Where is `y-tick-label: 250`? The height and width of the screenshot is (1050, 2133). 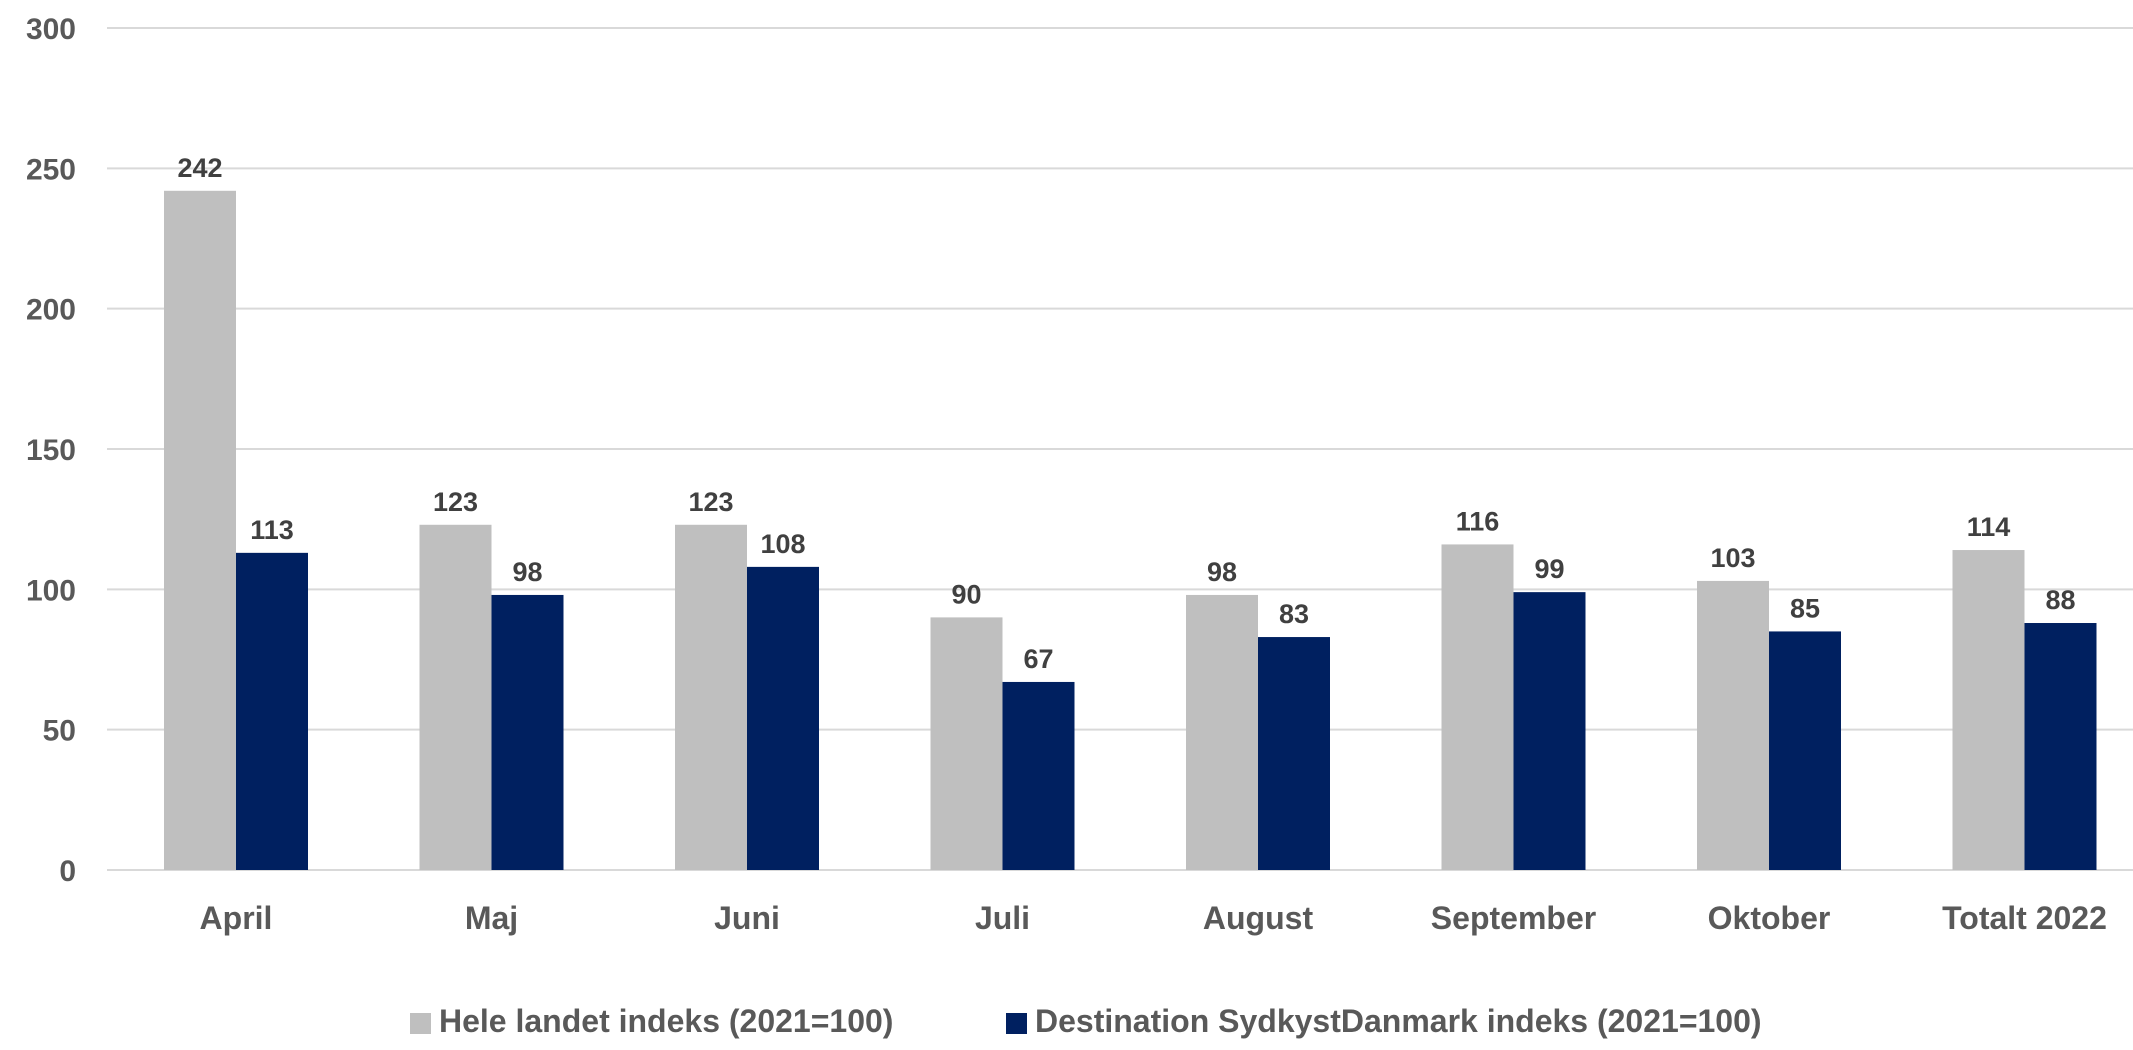
y-tick-label: 250 is located at coordinates (51, 169).